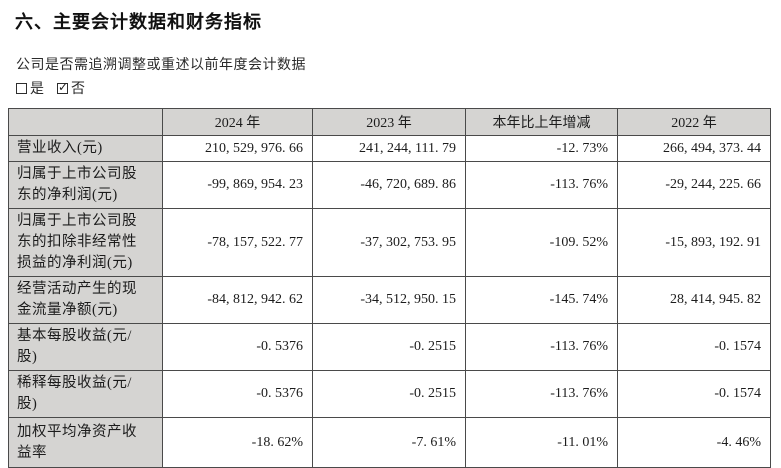 This screenshot has height=468, width=781. I want to click on option-yes-label: 是, so click(37, 89).